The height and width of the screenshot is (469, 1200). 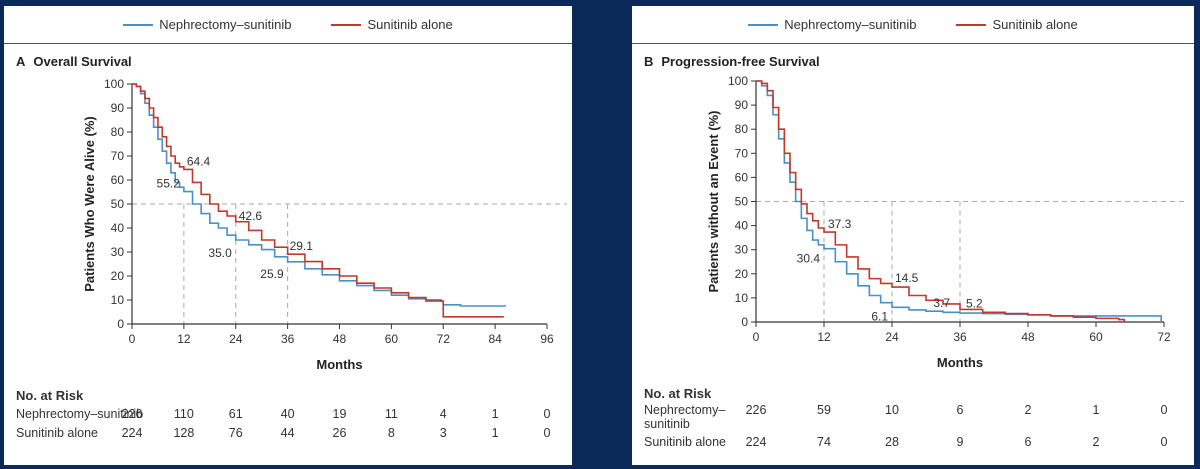 I want to click on x-tick-label: 84, so click(x=495, y=339).